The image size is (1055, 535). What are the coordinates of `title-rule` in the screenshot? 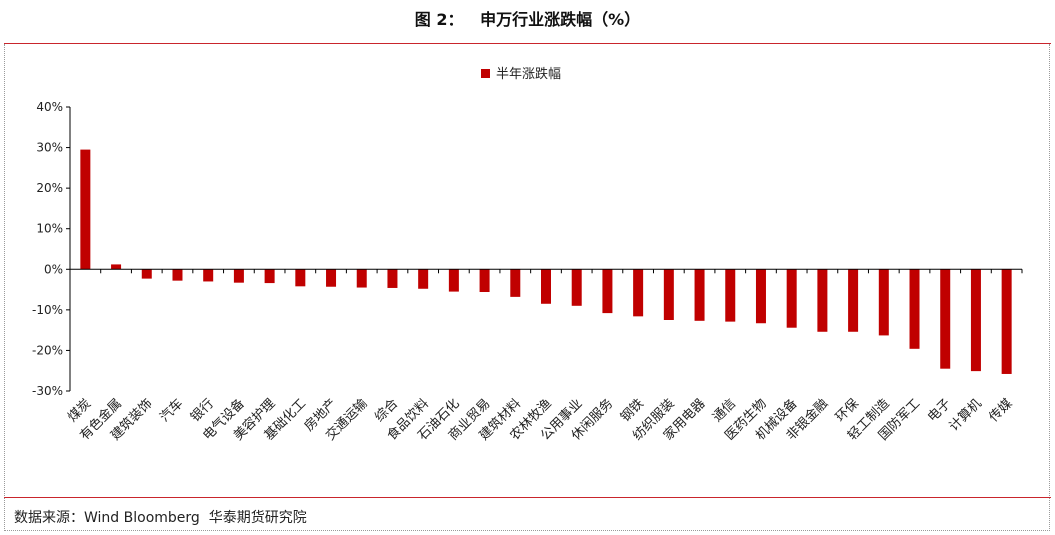 It's located at (527, 43).